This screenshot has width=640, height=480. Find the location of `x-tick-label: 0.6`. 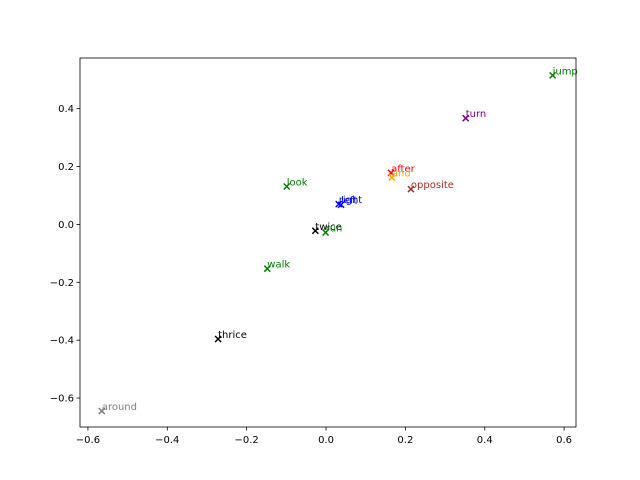

x-tick-label: 0.6 is located at coordinates (564, 440).